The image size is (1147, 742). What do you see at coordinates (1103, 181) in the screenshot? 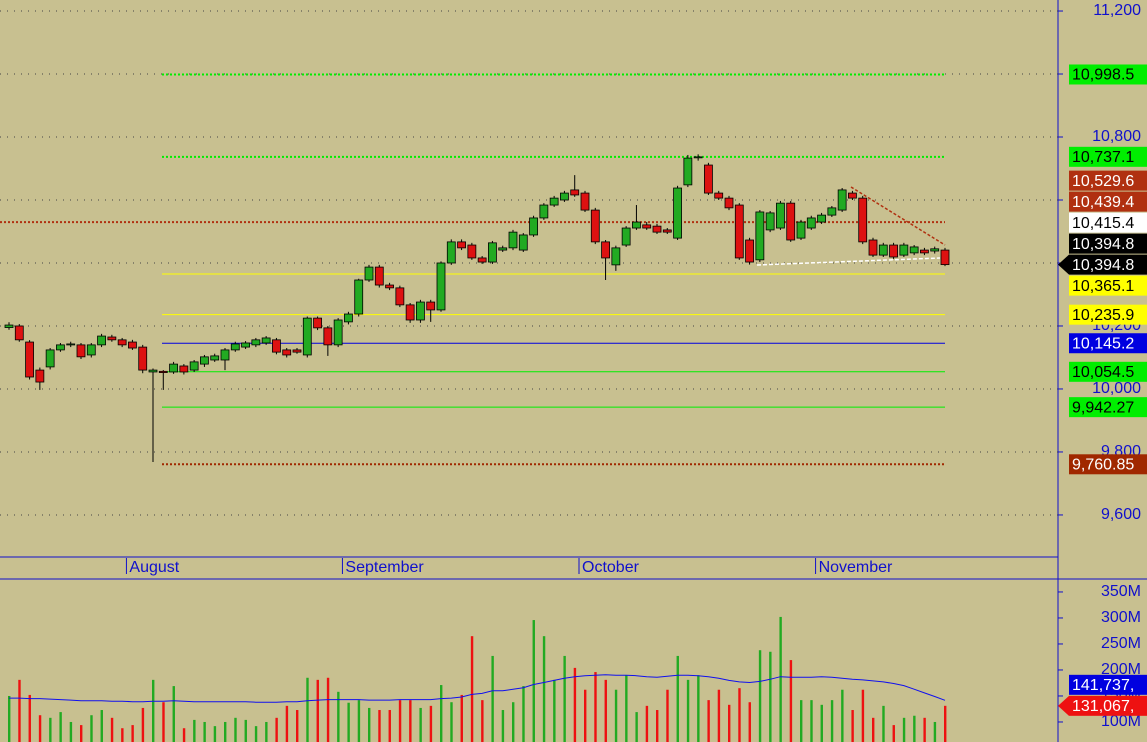
I see `level-label: 10,529.6` at bounding box center [1103, 181].